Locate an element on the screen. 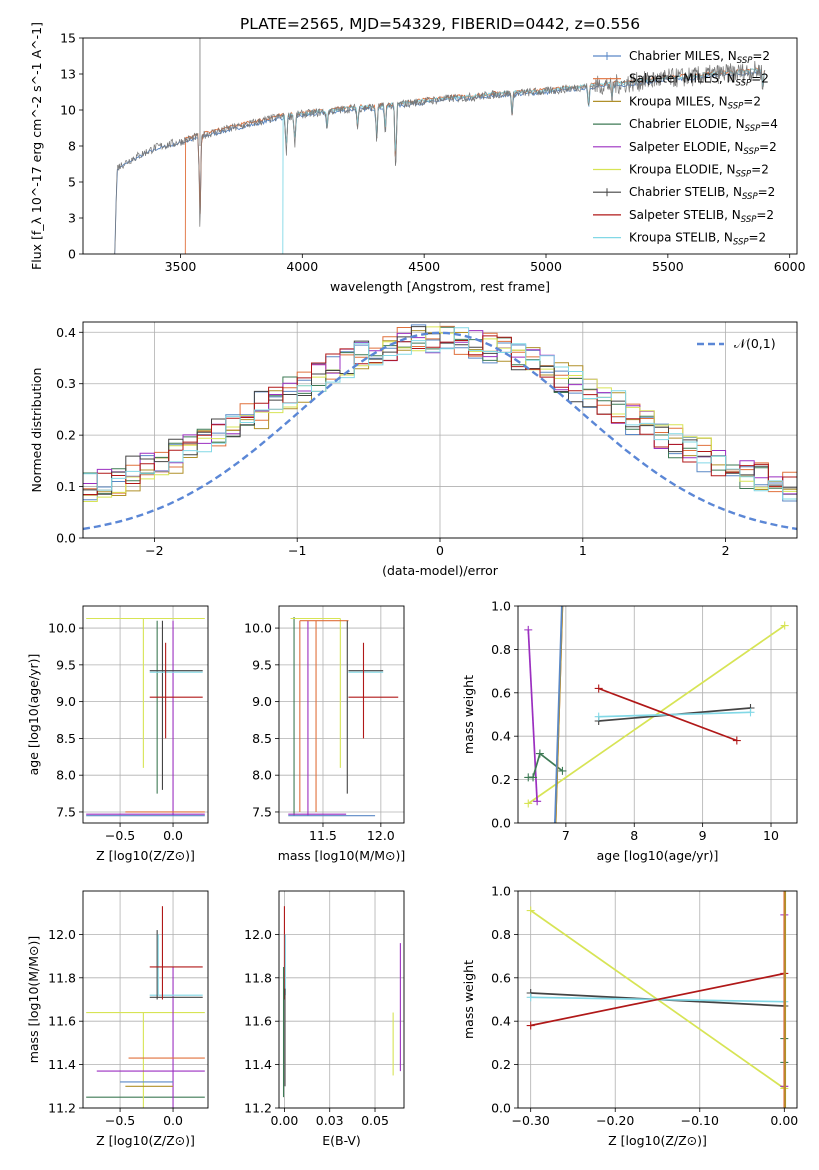 The width and height of the screenshot is (819, 1170). y-tick-label: 0.1 is located at coordinates (66, 486).